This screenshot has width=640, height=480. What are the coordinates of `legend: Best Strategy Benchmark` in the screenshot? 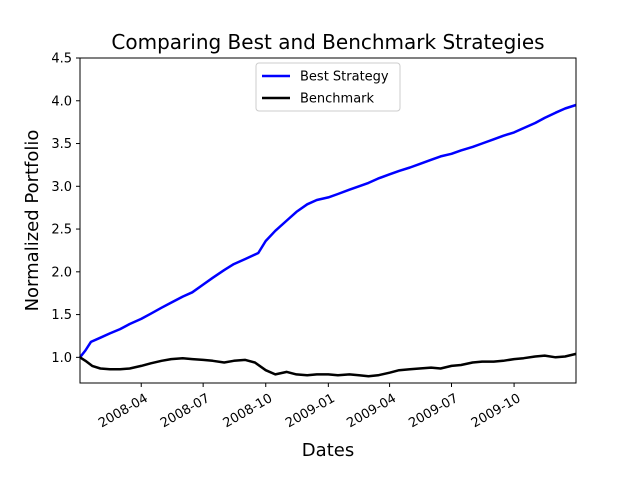 It's located at (328, 87).